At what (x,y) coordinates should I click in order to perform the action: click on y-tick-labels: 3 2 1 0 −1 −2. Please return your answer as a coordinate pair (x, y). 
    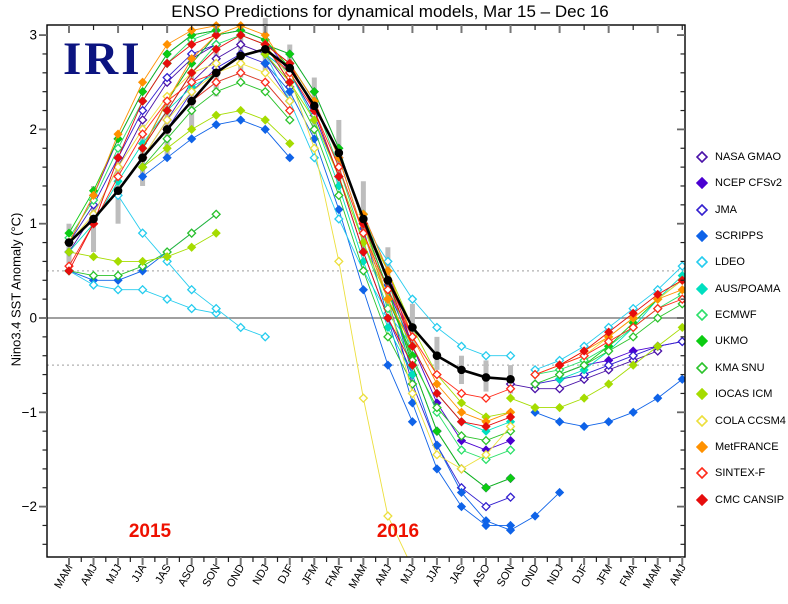
    Looking at the image, I should click on (29, 271).